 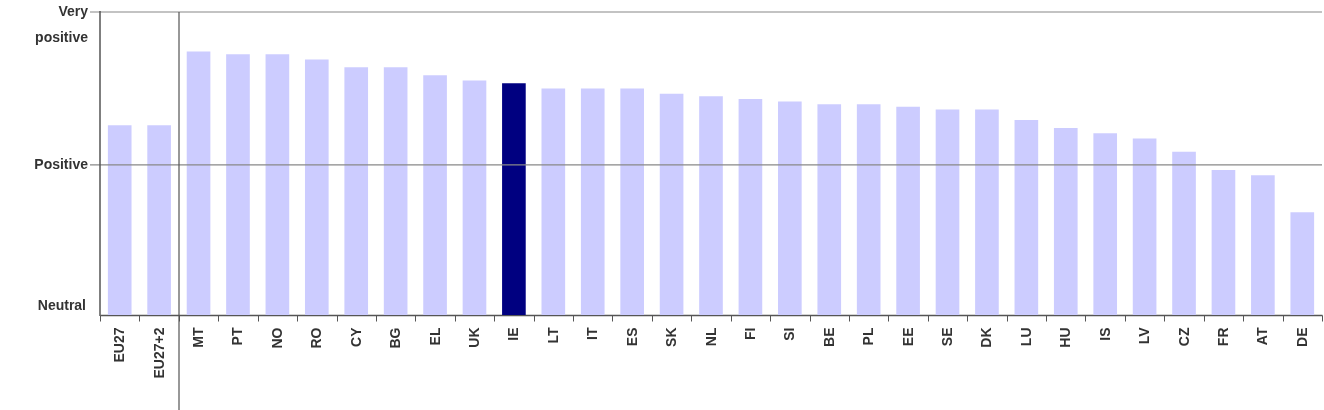 What do you see at coordinates (1104, 334) in the screenshot?
I see `x-tick-label: IS` at bounding box center [1104, 334].